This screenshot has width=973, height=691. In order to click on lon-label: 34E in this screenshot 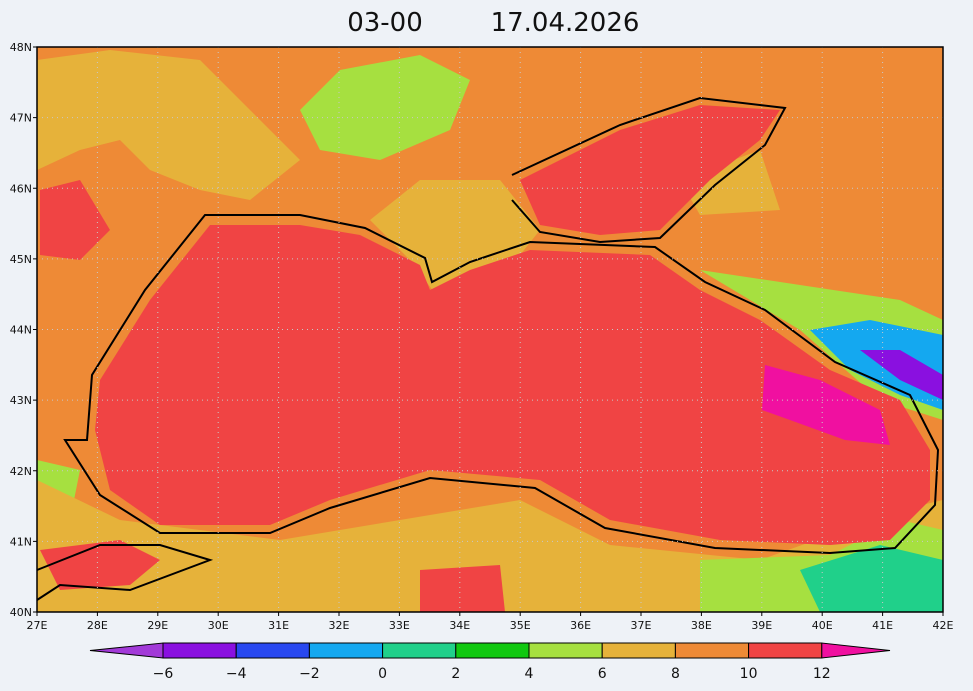, I will do `click(459, 625)`.